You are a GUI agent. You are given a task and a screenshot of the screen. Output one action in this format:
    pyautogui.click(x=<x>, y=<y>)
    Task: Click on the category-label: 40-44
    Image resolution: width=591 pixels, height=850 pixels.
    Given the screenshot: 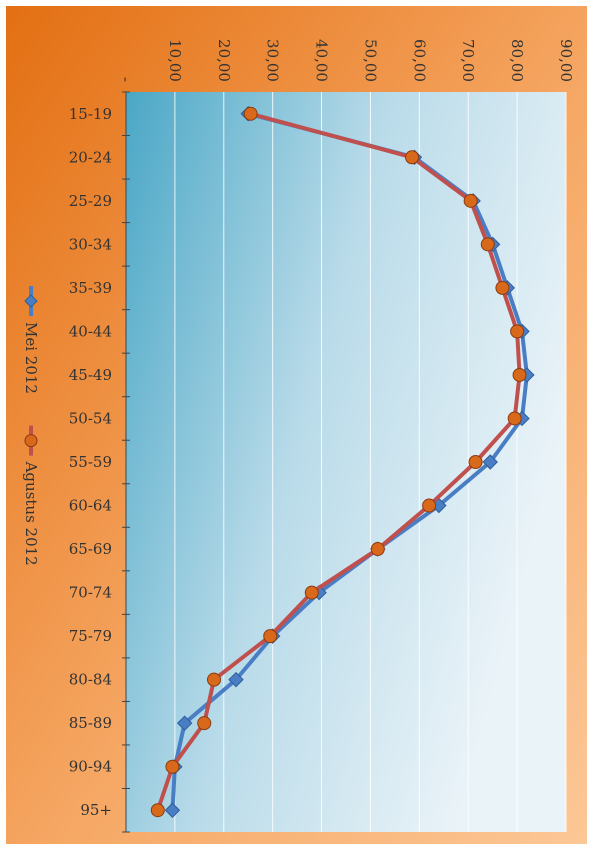 What is the action you would take?
    pyautogui.click(x=90, y=331)
    